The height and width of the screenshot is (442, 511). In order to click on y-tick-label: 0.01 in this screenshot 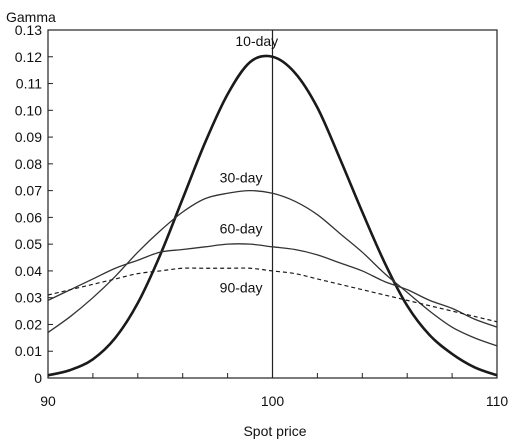, I will do `click(28, 351)`.